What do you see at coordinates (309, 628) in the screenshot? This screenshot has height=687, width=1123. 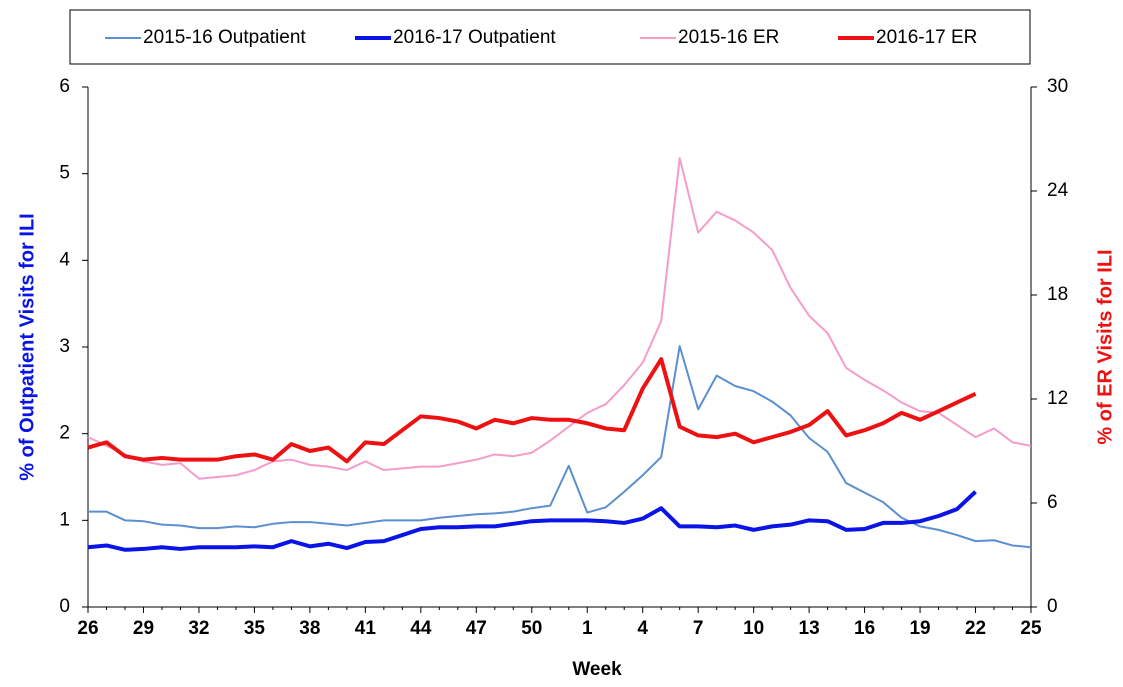 I see `x-tick-label: 38` at bounding box center [309, 628].